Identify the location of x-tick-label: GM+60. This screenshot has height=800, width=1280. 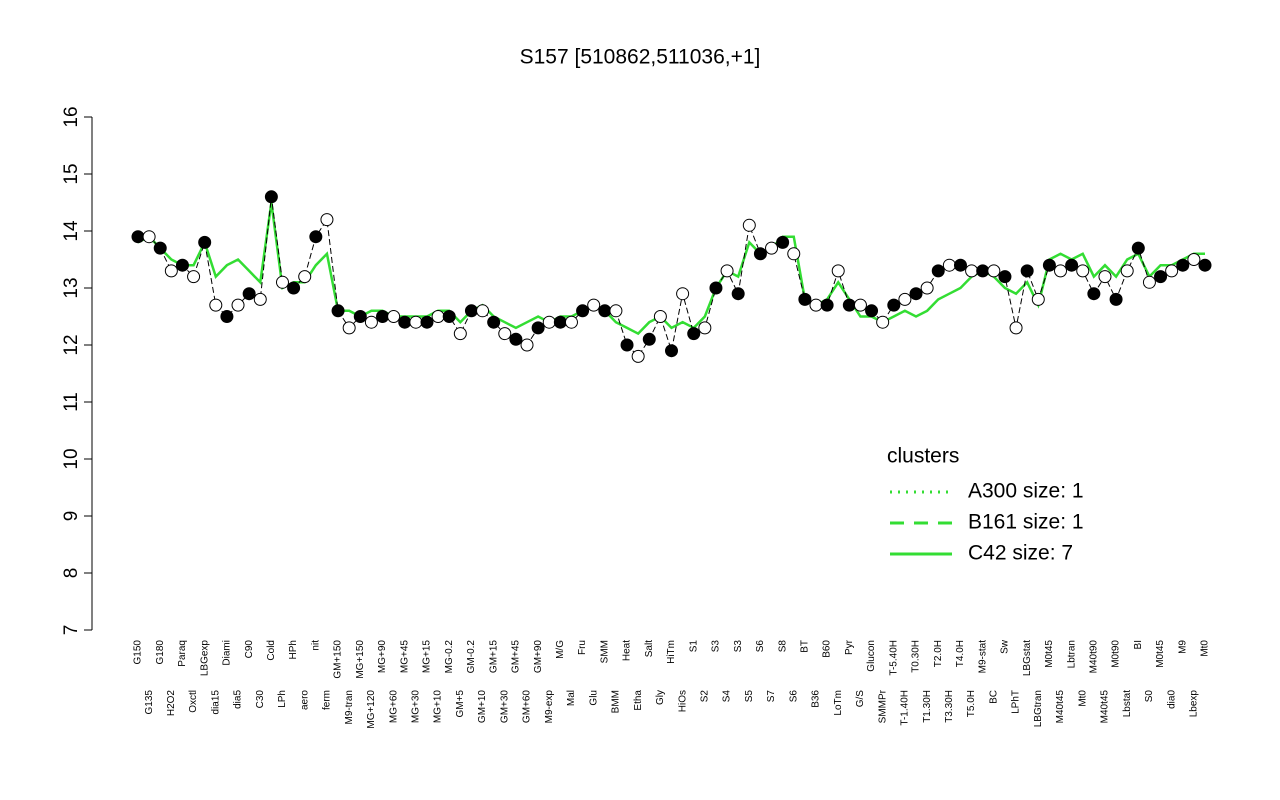
(527, 707).